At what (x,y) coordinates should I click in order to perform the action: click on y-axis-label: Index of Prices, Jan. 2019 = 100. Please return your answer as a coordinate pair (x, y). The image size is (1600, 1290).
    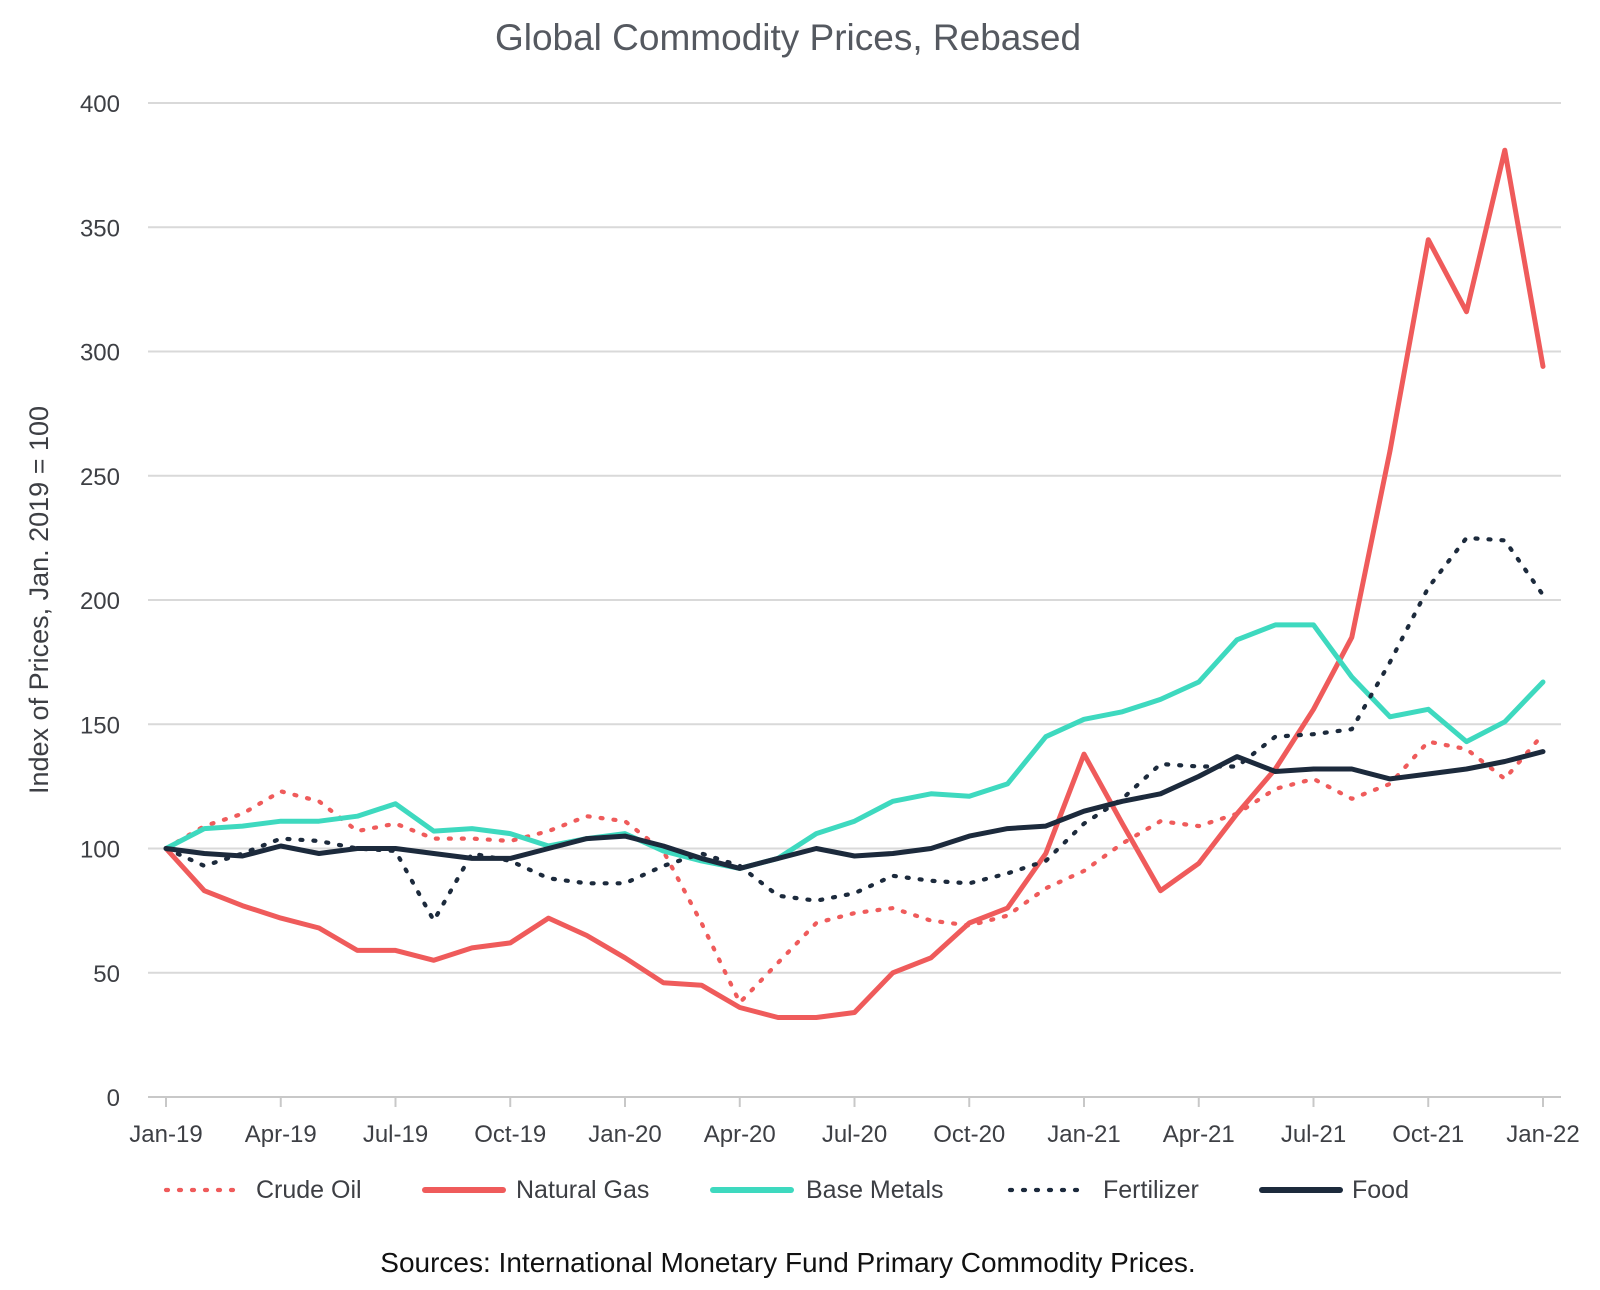
    Looking at the image, I should click on (39, 600).